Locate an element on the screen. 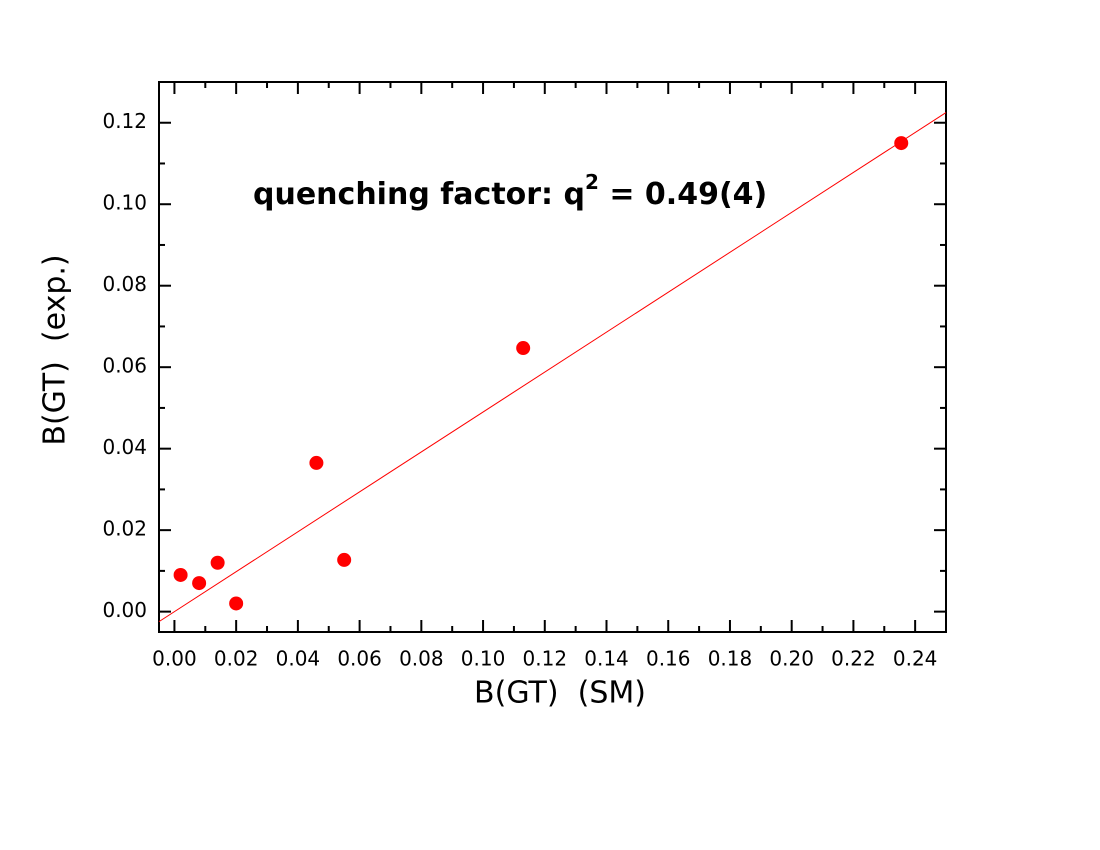 The height and width of the screenshot is (850, 1100). x-tick-label: 0.10 is located at coordinates (483, 659).